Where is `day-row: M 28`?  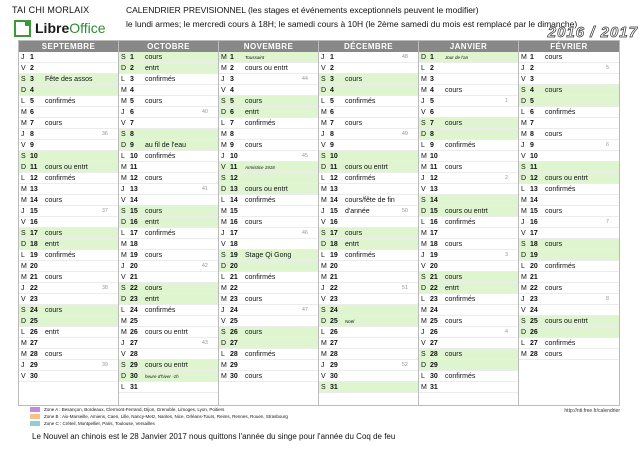 day-row: M 28 is located at coordinates (368, 354).